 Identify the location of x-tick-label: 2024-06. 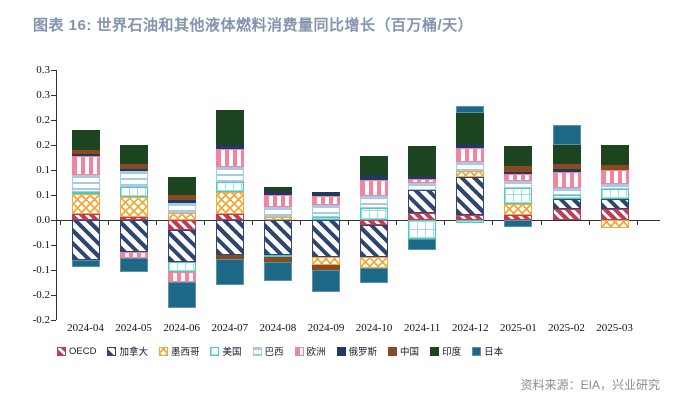
(182, 328).